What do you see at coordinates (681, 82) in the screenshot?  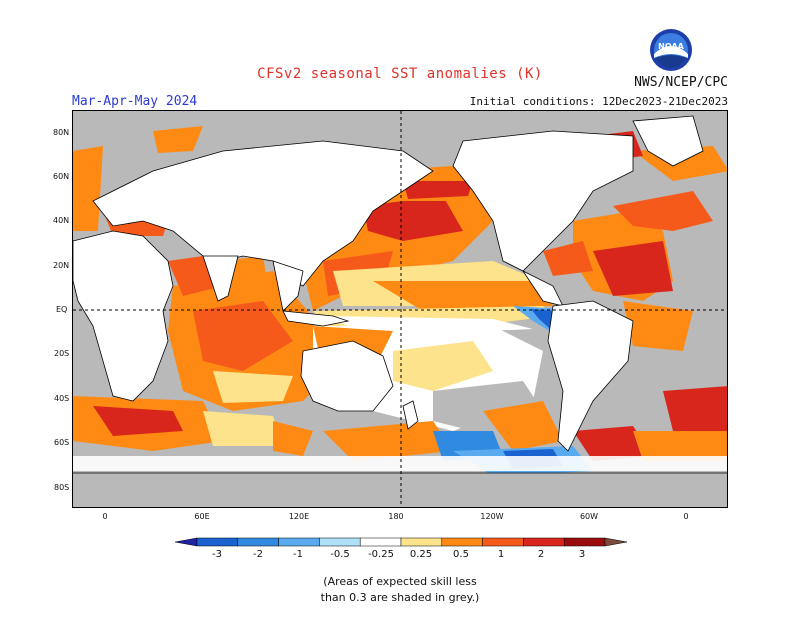 I see `agency-label: NWS/NCEP/CPC` at bounding box center [681, 82].